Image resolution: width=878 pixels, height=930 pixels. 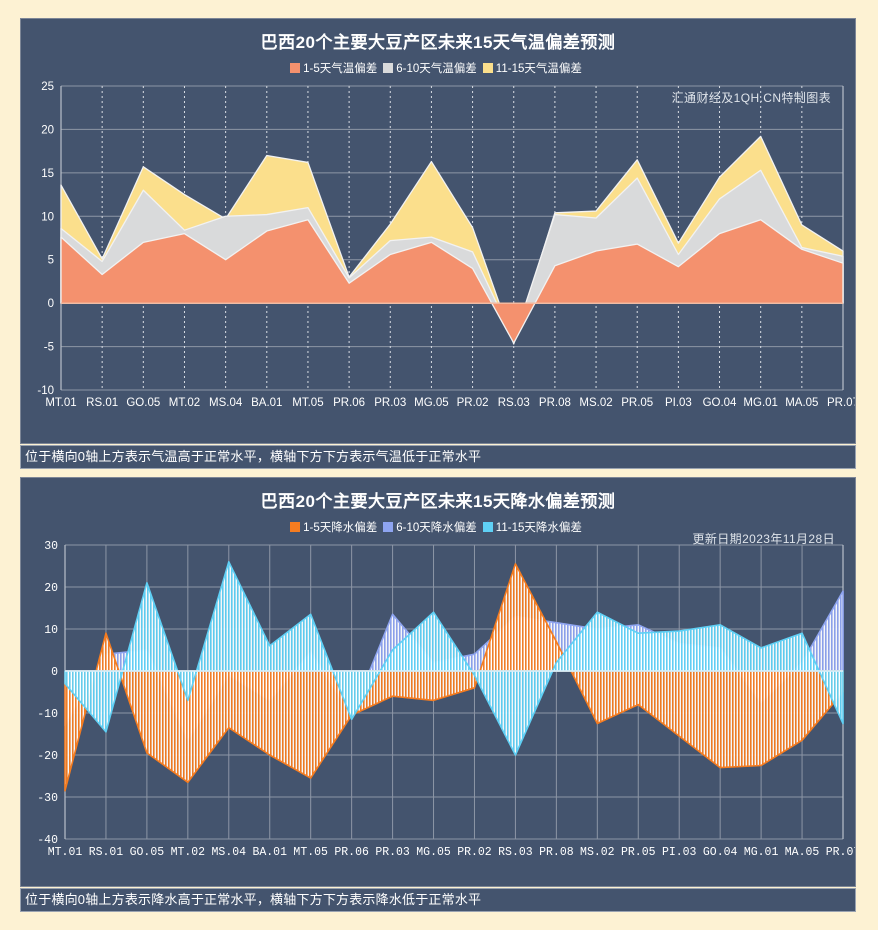 What do you see at coordinates (51, 546) in the screenshot?
I see `y-axis-tick-label: 30` at bounding box center [51, 546].